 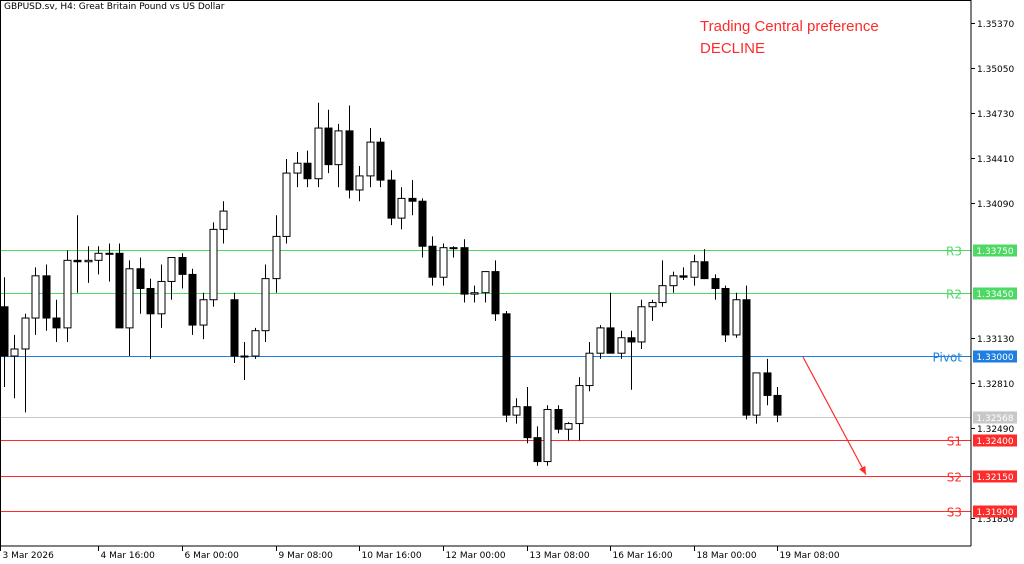 I want to click on forecast-arrow-head, so click(x=862, y=470).